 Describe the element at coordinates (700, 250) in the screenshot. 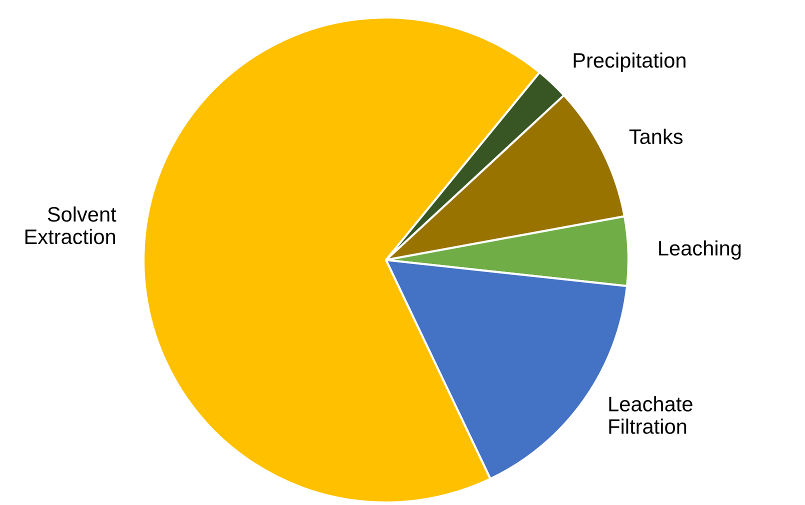

I see `slice-label: Leaching` at that location.